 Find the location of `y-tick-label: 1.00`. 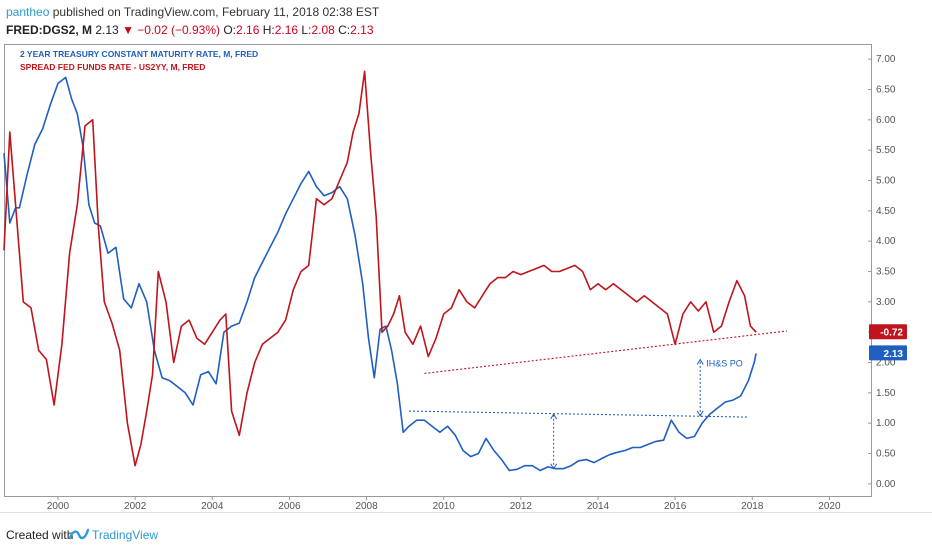

y-tick-label: 1.00 is located at coordinates (886, 423).